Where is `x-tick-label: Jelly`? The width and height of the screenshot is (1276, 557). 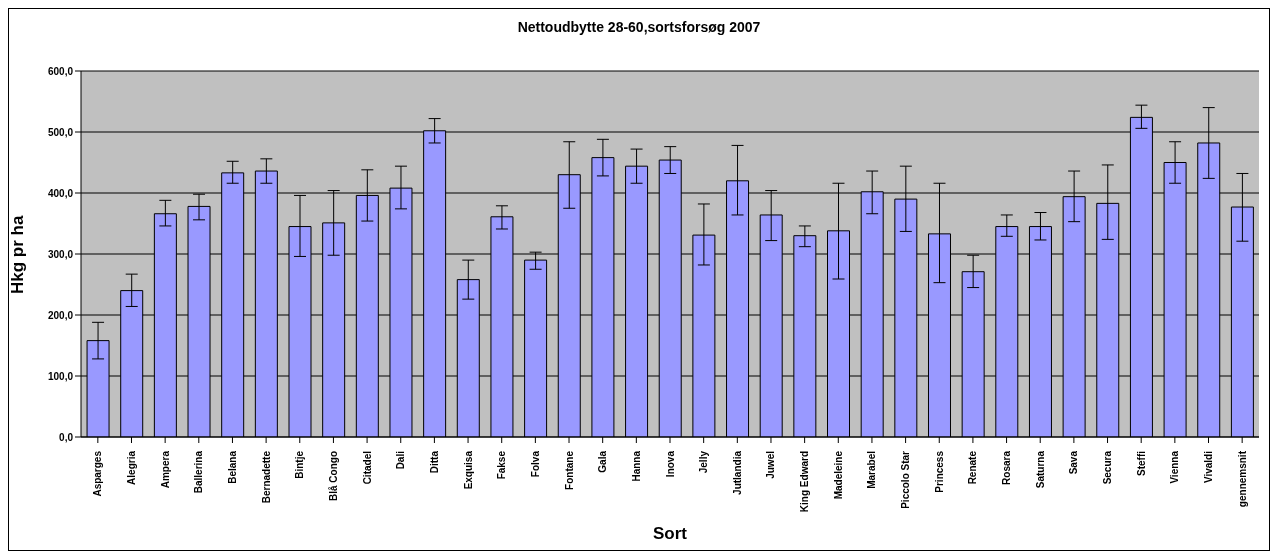 x-tick-label: Jelly is located at coordinates (704, 462).